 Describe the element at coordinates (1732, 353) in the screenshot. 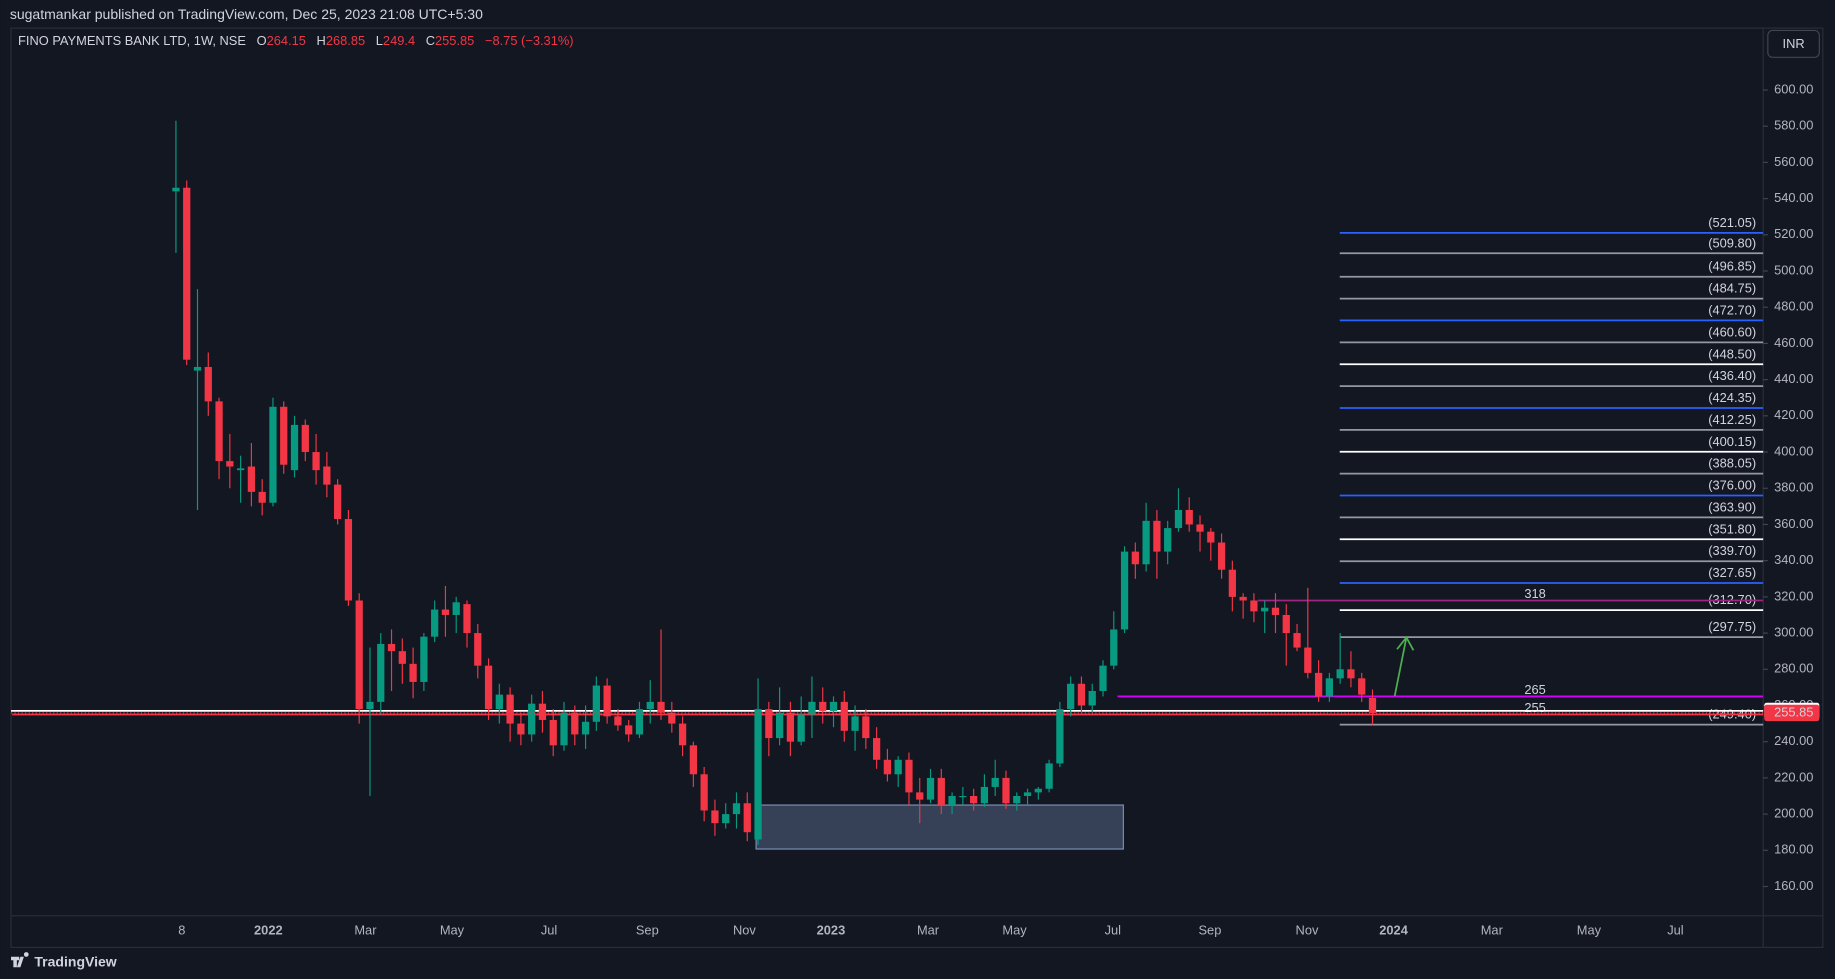

I see `fib-label: (448.50)` at that location.